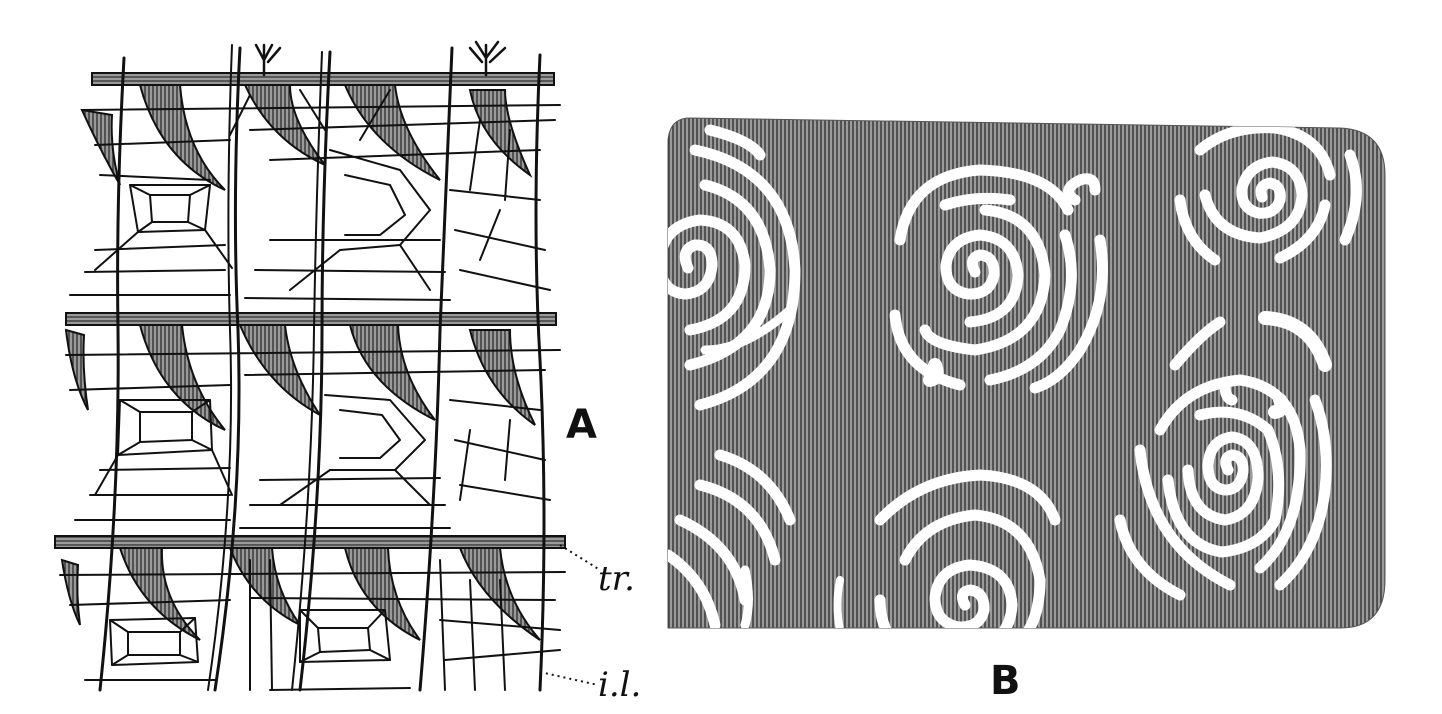  Describe the element at coordinates (1223, 456) in the screenshot. I see `spiral-right-lower` at that location.